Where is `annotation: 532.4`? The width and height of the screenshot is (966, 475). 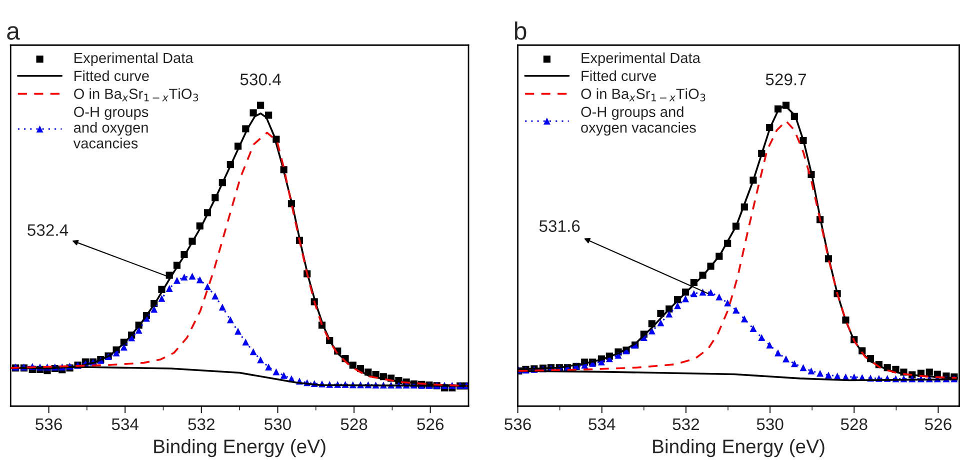
annotation: 532.4 is located at coordinates (48, 230).